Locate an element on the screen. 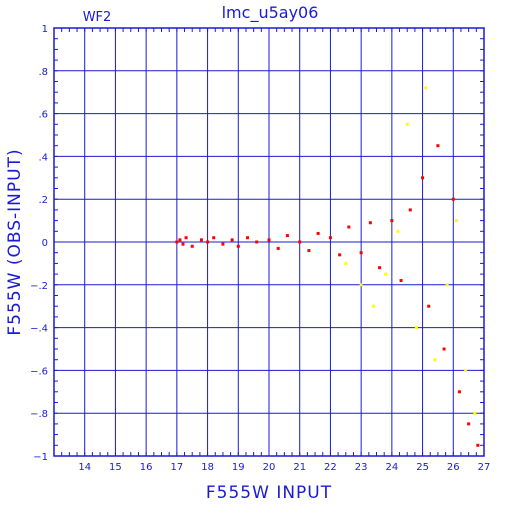 The height and width of the screenshot is (512, 512). x-tick-label: 22 is located at coordinates (330, 467).